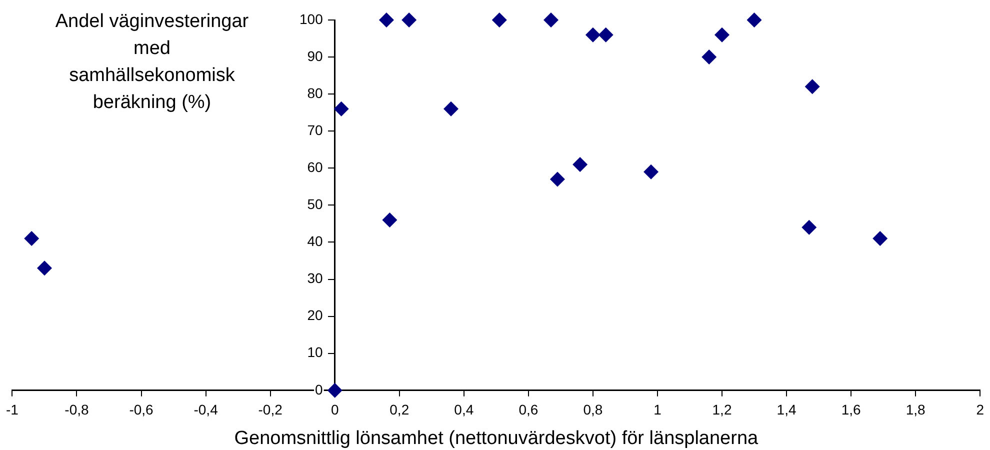 This screenshot has width=990, height=450. Describe the element at coordinates (315, 315) in the screenshot. I see `y-tick-label: 20` at that location.